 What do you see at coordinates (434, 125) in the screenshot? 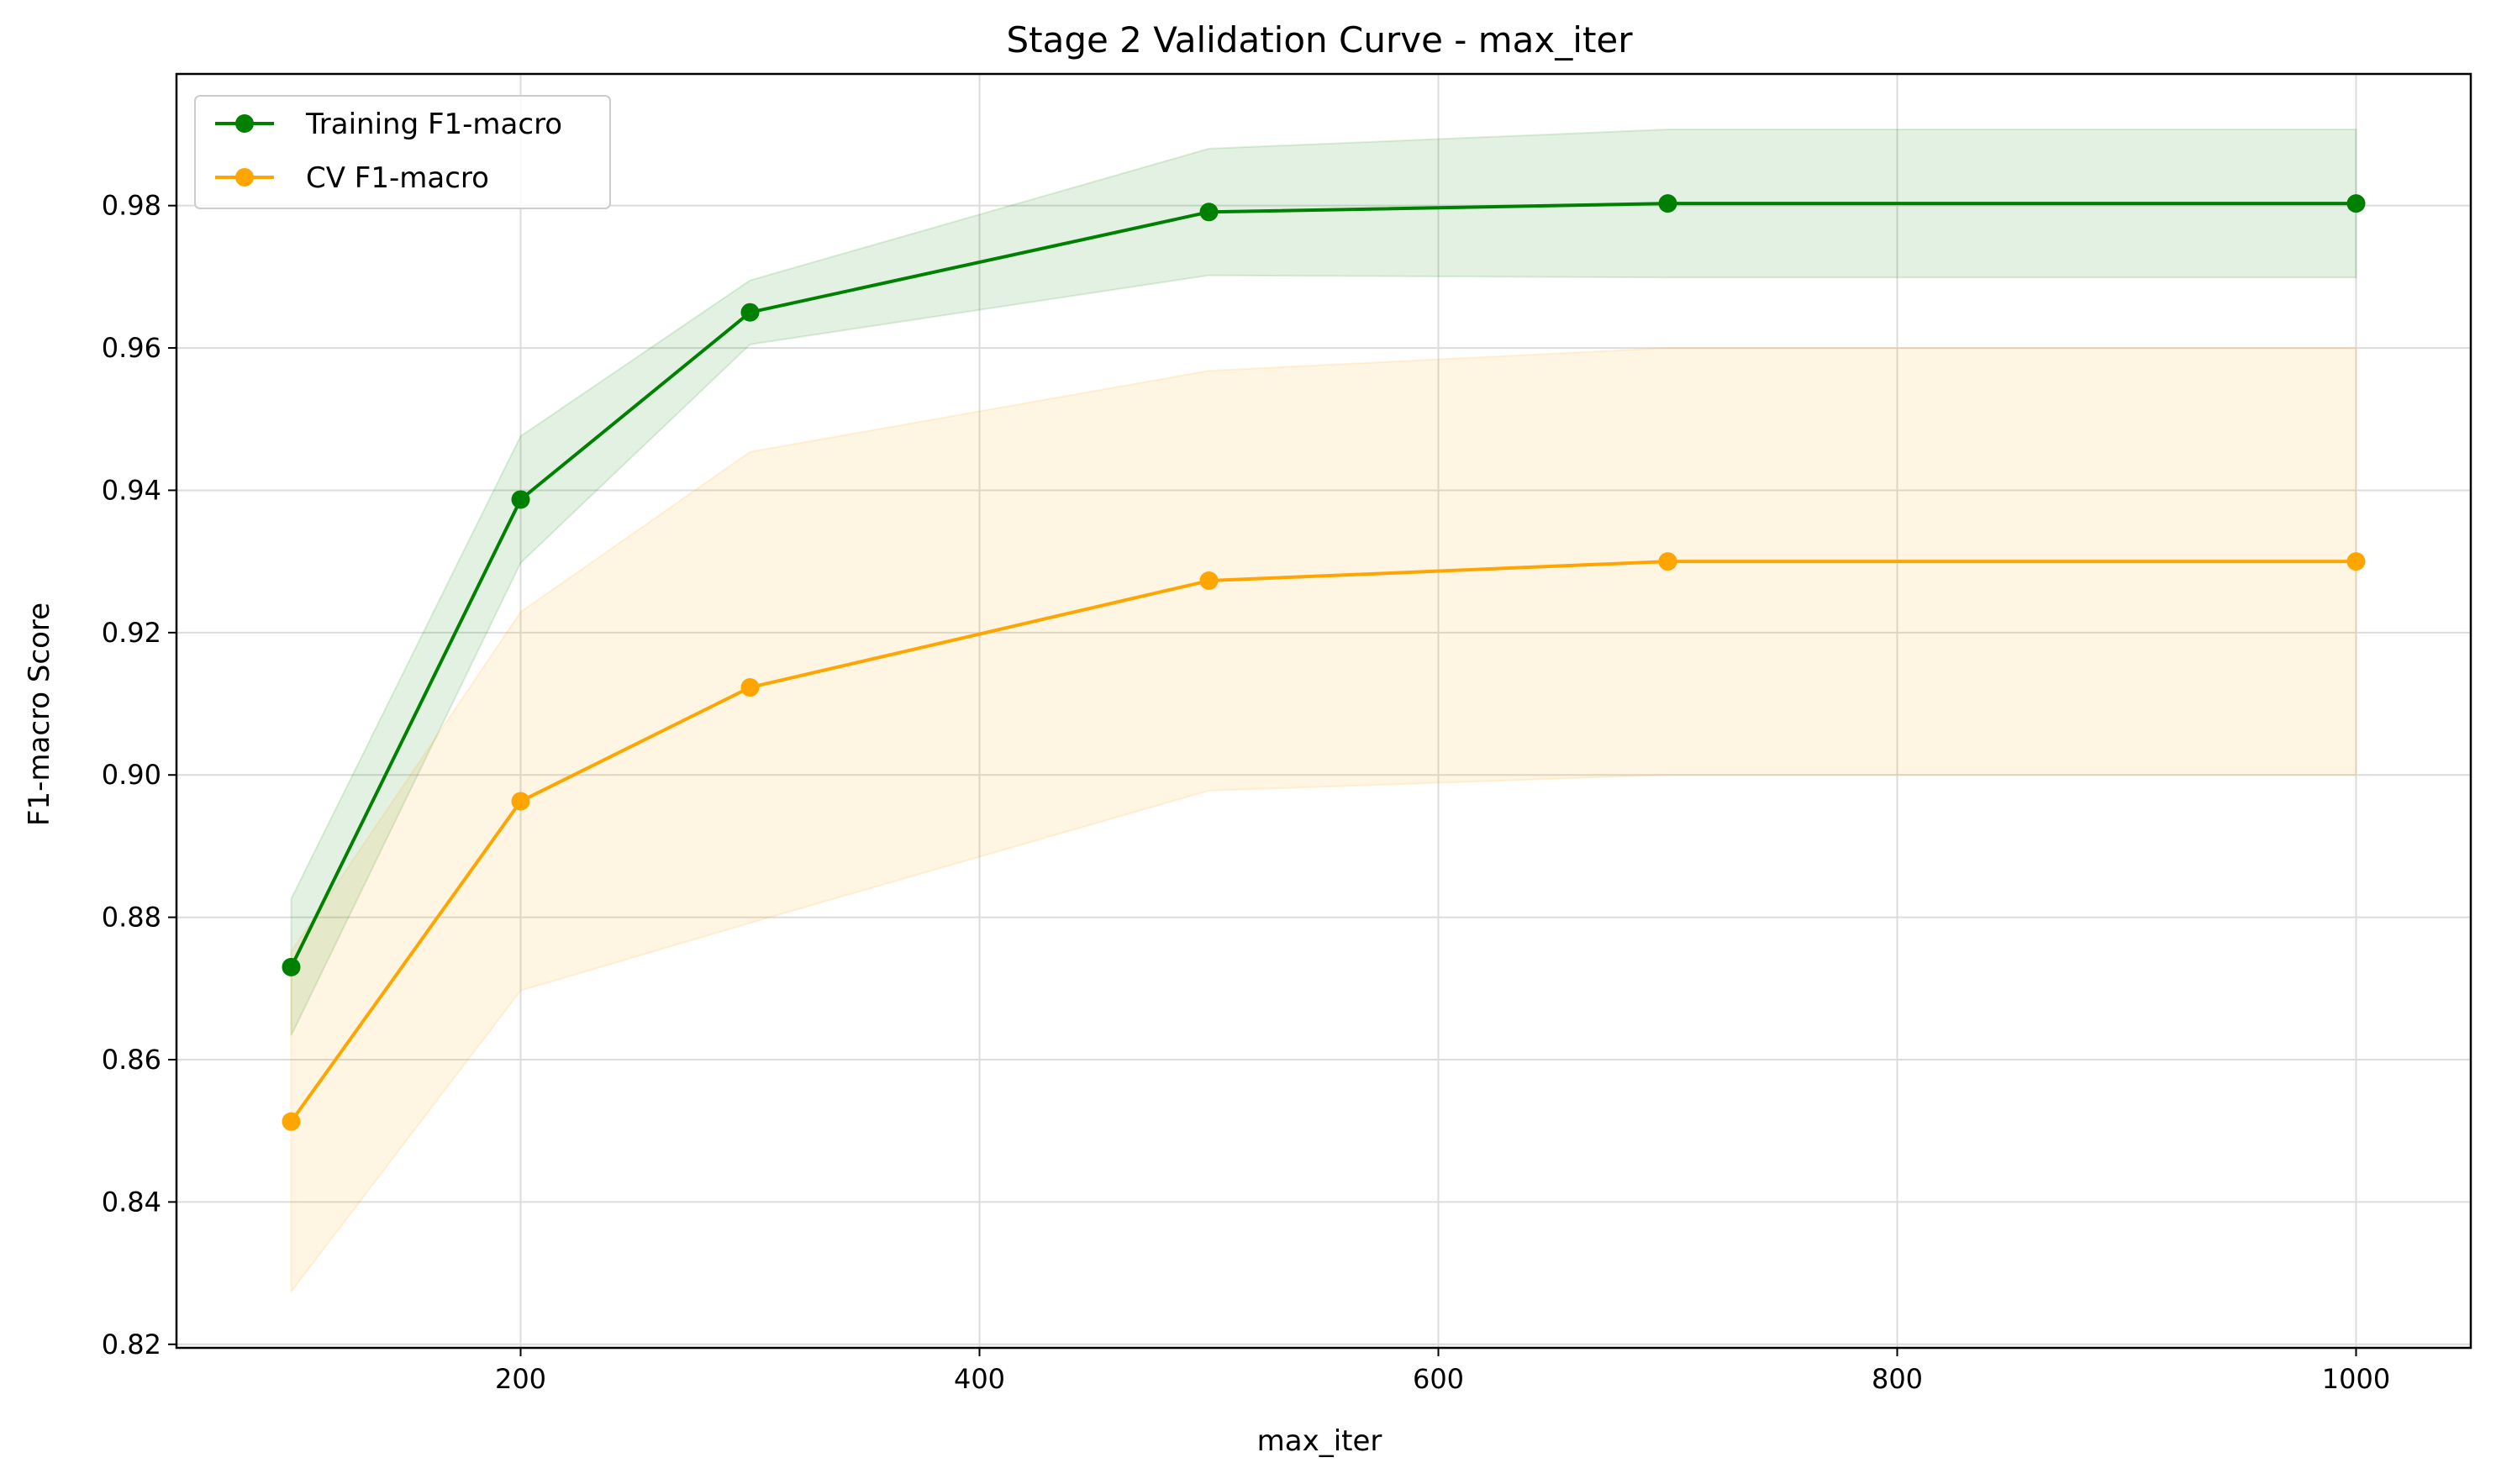
I see `legend-label-training: Training F1-macro` at bounding box center [434, 125].